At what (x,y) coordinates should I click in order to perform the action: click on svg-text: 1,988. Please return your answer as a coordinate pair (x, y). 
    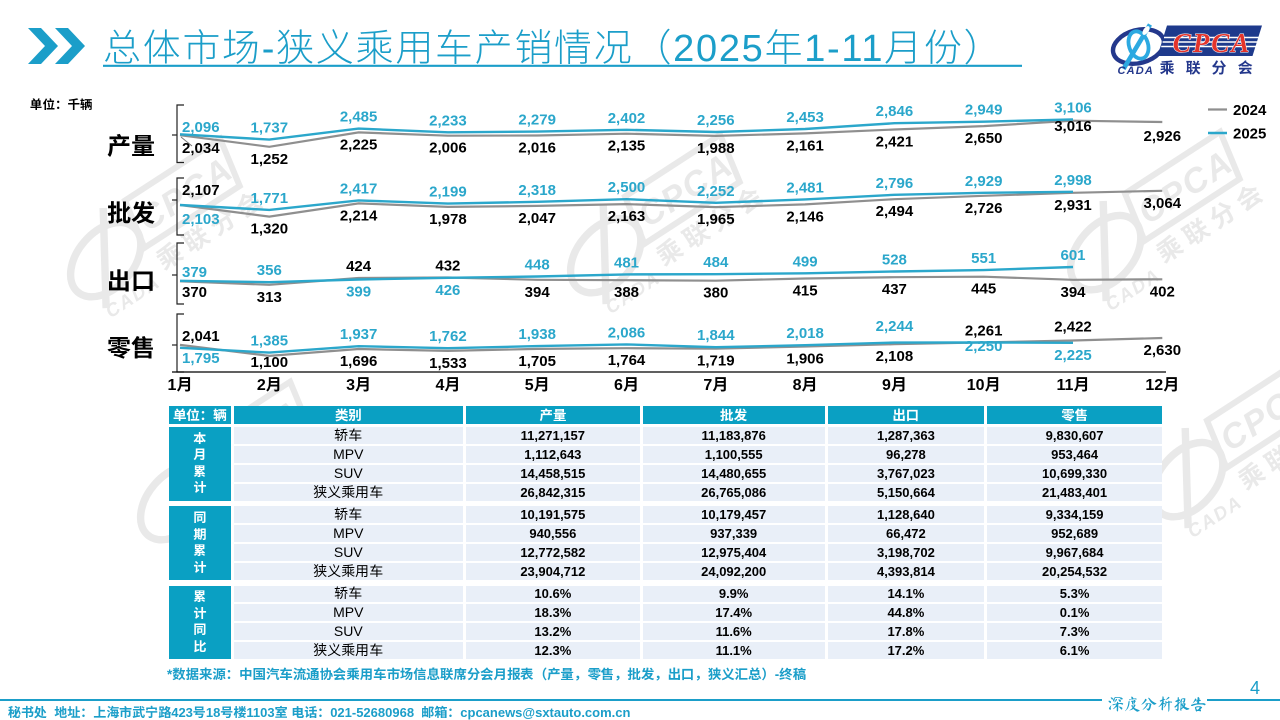
    Looking at the image, I should click on (716, 148).